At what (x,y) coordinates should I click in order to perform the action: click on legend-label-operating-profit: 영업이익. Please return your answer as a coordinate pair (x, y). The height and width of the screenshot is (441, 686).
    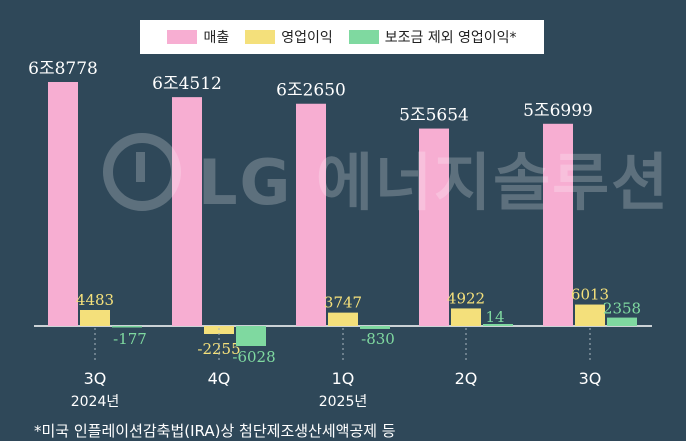
    Looking at the image, I should click on (307, 38).